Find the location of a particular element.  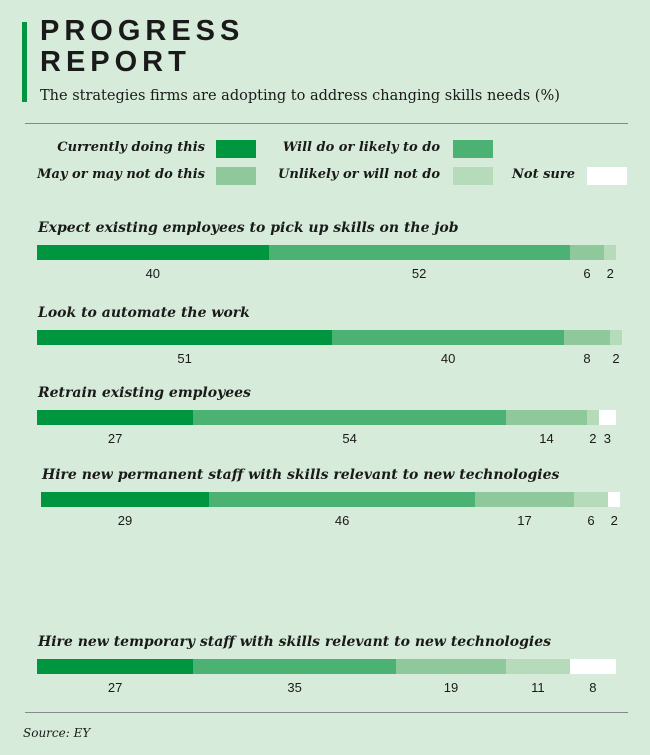

bottom-divider is located at coordinates (326, 712).